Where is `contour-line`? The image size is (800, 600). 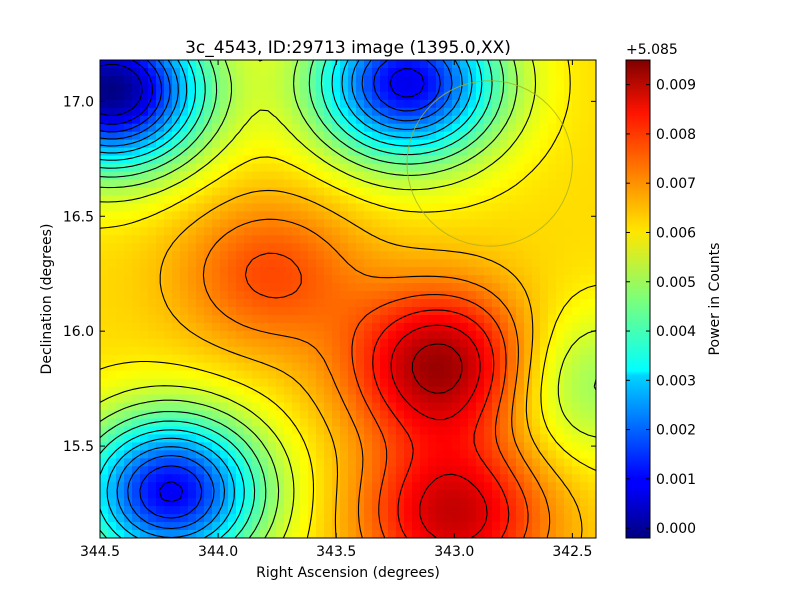 contour-line is located at coordinates (121, 89).